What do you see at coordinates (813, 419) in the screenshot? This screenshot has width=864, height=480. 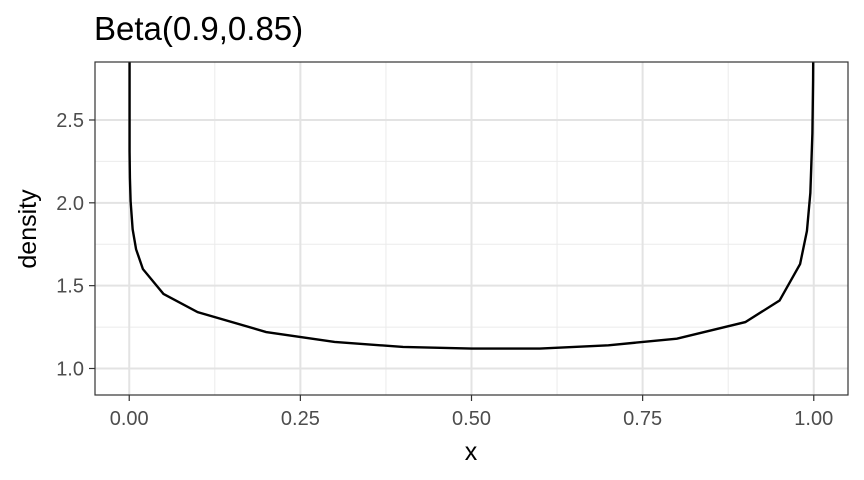 I see `x-tick-label: 1.00` at bounding box center [813, 419].